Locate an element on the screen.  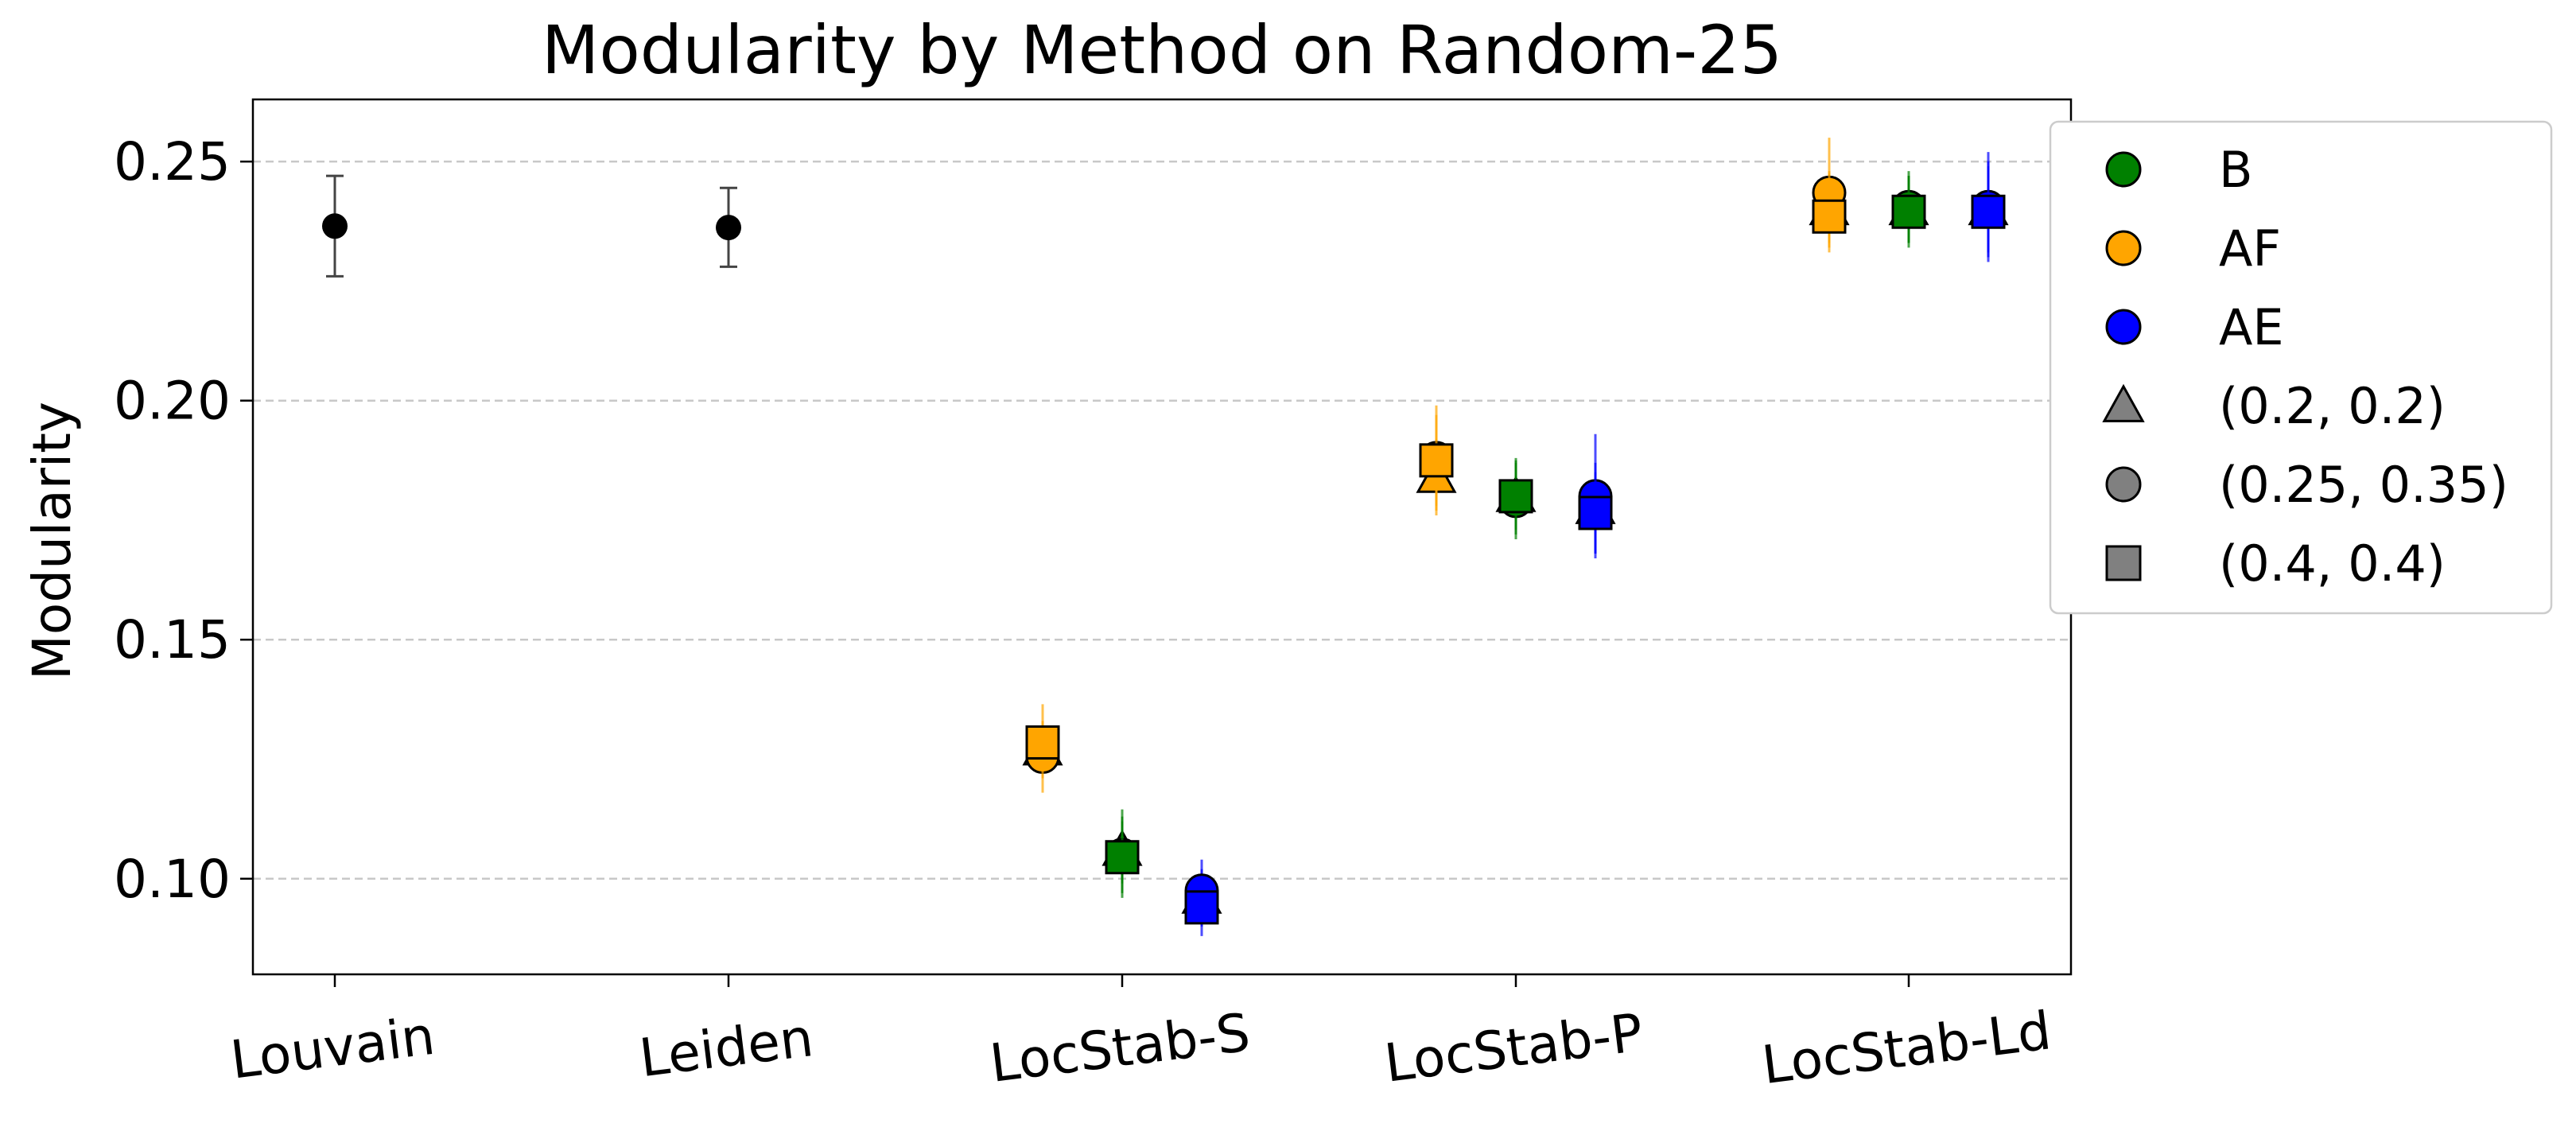
x-tick-label: LocStab-Ld is located at coordinates (1906, 1048).